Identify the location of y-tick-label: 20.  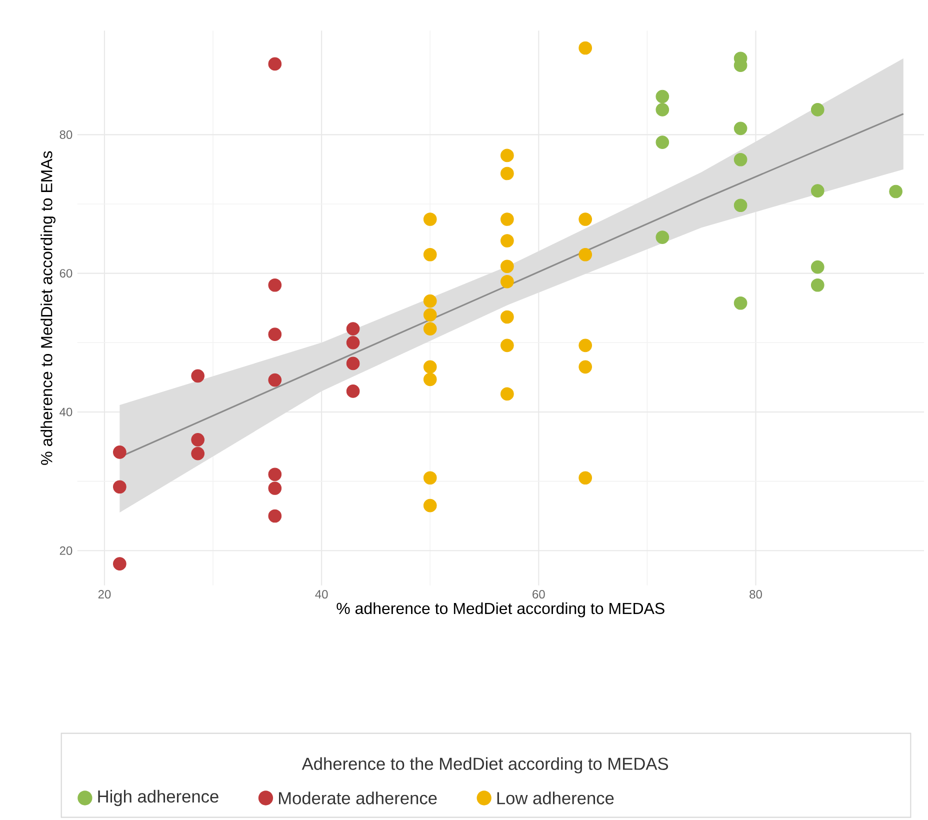
(66, 550).